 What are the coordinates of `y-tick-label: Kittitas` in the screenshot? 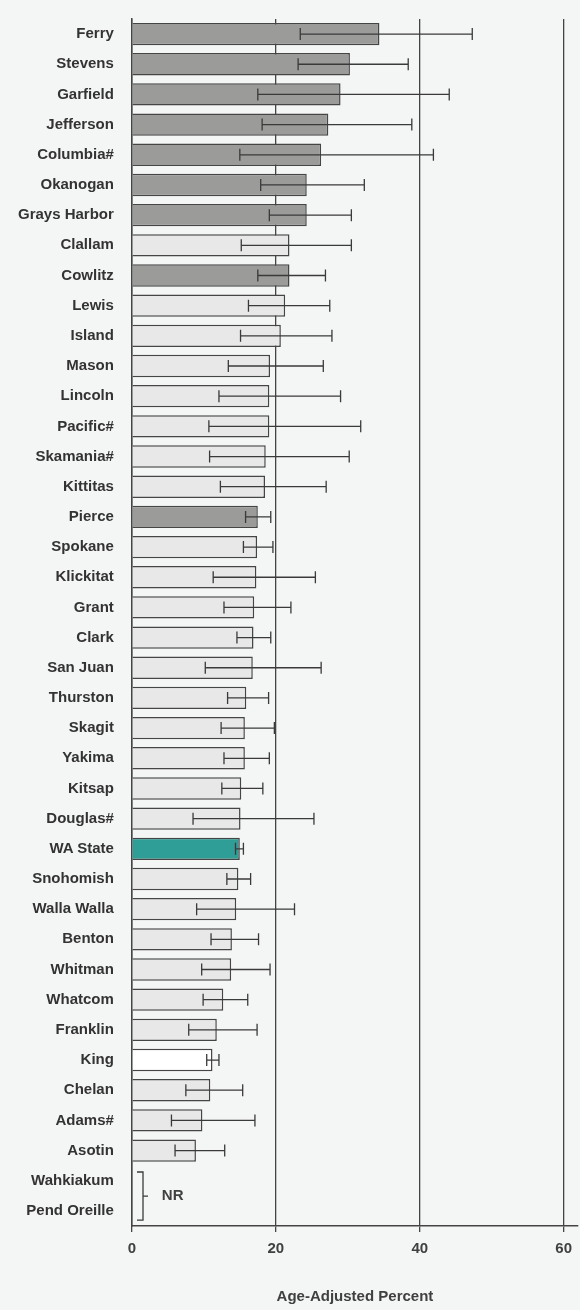 It's located at (88, 485).